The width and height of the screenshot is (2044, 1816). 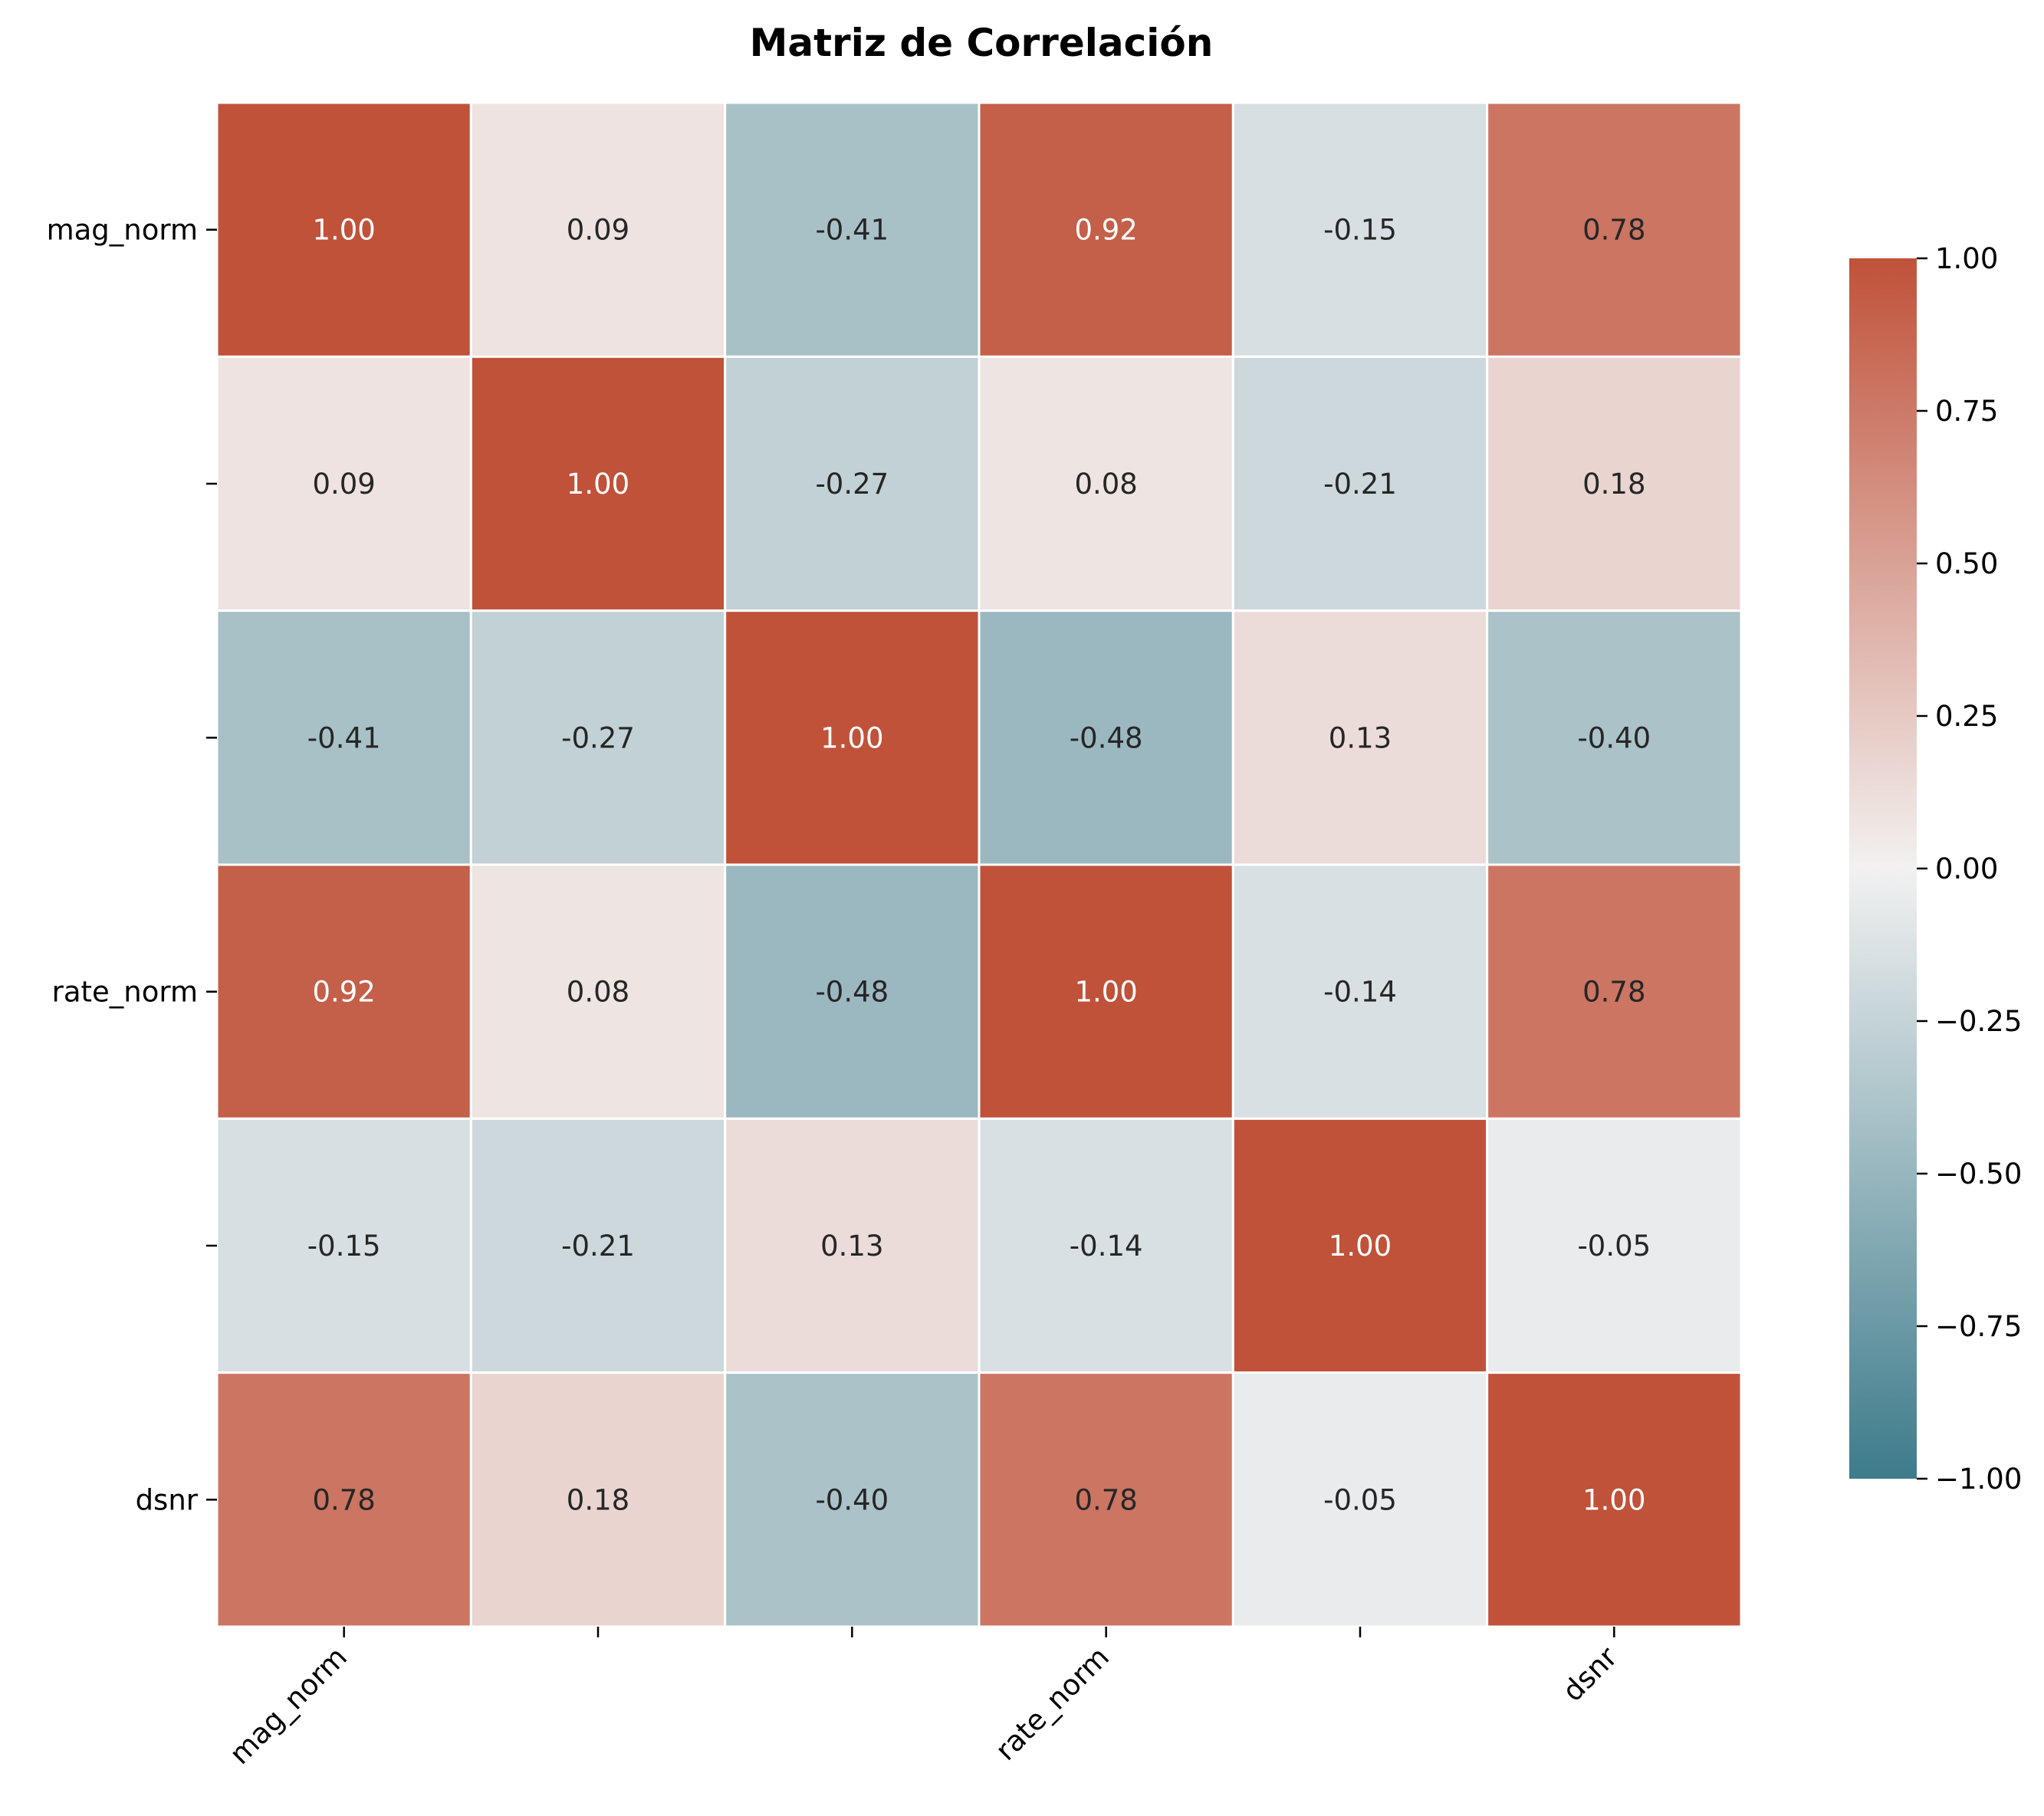 I want to click on heatmap-cell-r1-c3, so click(x=1106, y=483).